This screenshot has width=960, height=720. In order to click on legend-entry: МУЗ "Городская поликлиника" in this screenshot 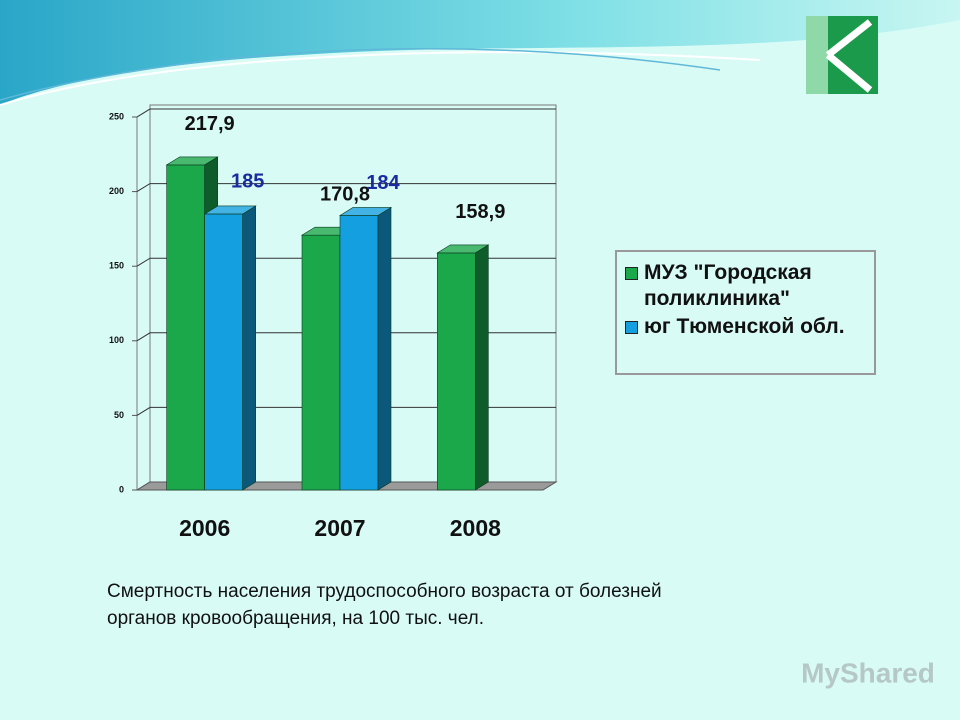, I will do `click(745, 286)`.